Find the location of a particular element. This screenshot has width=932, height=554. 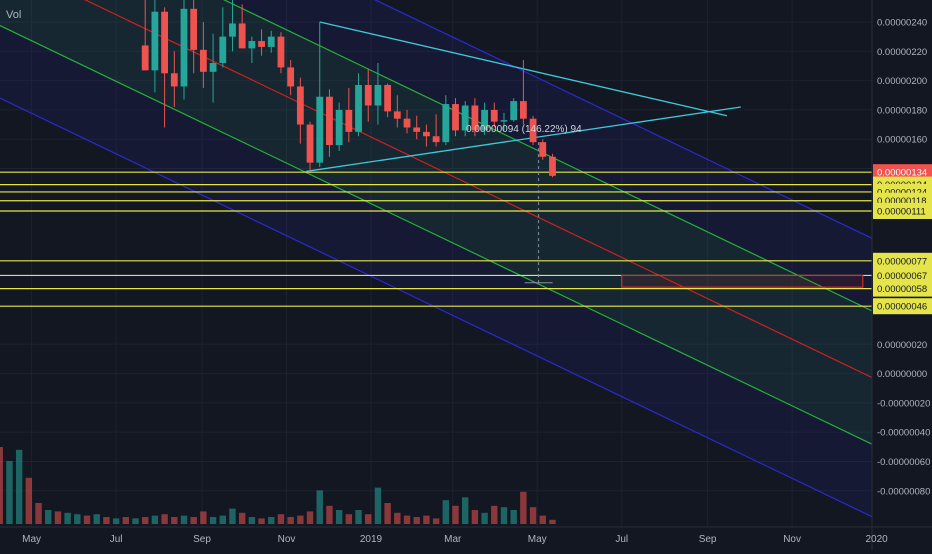

level-price-label: 0.00000067 is located at coordinates (902, 276).